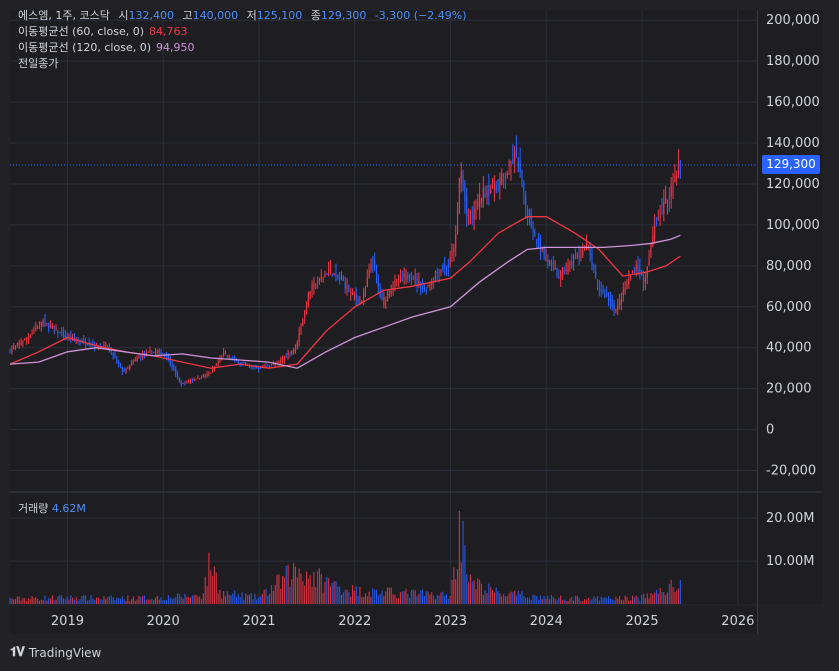 The height and width of the screenshot is (671, 839). What do you see at coordinates (242, 32) in the screenshot?
I see `ma60-legend: 이동평균선 (60, close, 0) 84,763` at bounding box center [242, 32].